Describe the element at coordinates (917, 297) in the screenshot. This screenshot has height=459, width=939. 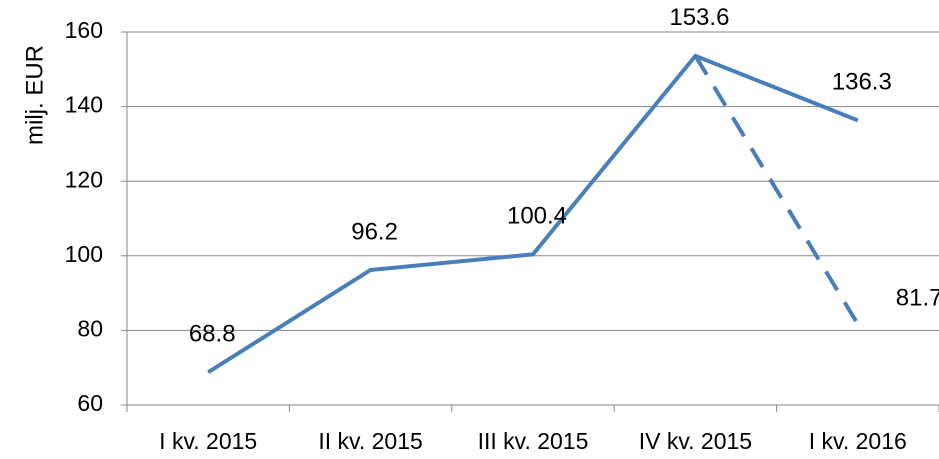
I see `data-label: 81.7` at that location.